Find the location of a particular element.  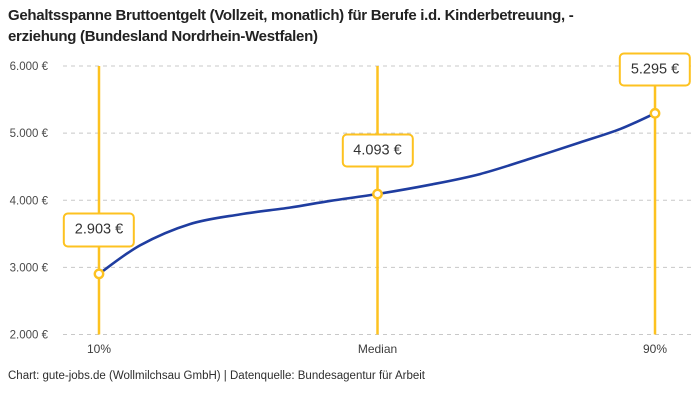

y-axis-tick-label: 6.000 € is located at coordinates (29, 67).